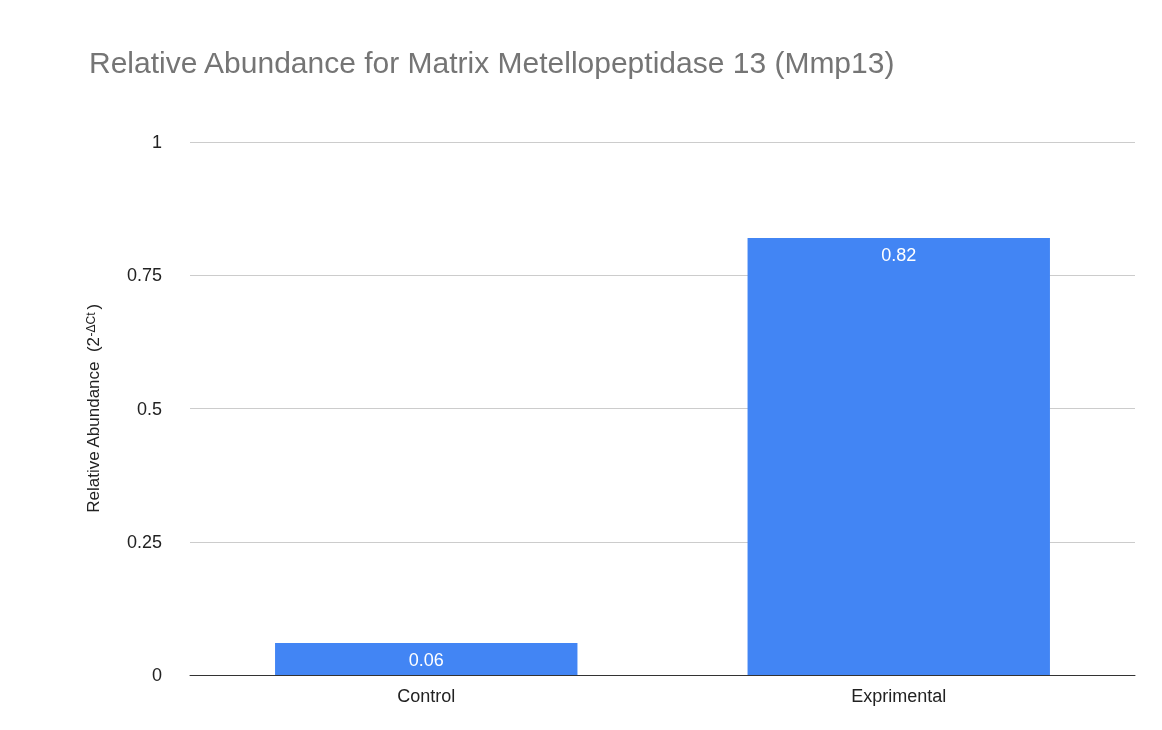  I want to click on x-tick-label: Exprimental, so click(899, 696).